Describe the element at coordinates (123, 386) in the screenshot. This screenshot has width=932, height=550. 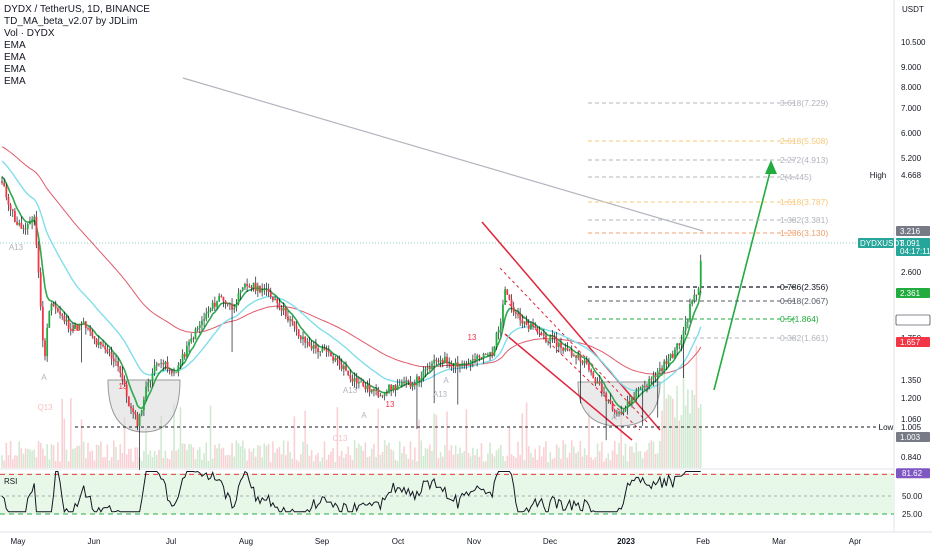
I see `td-mark: 13` at that location.